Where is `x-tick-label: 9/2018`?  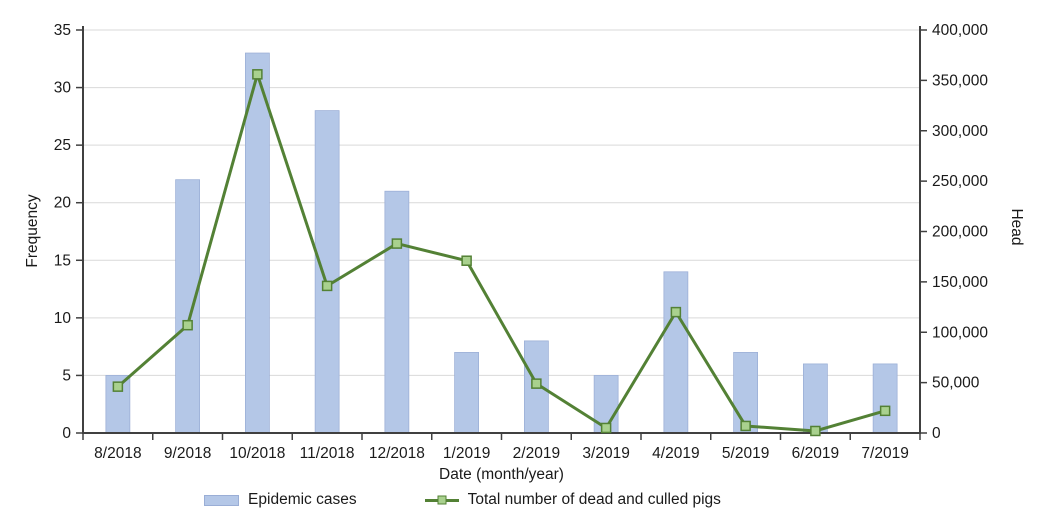
x-tick-label: 9/2018 is located at coordinates (187, 453).